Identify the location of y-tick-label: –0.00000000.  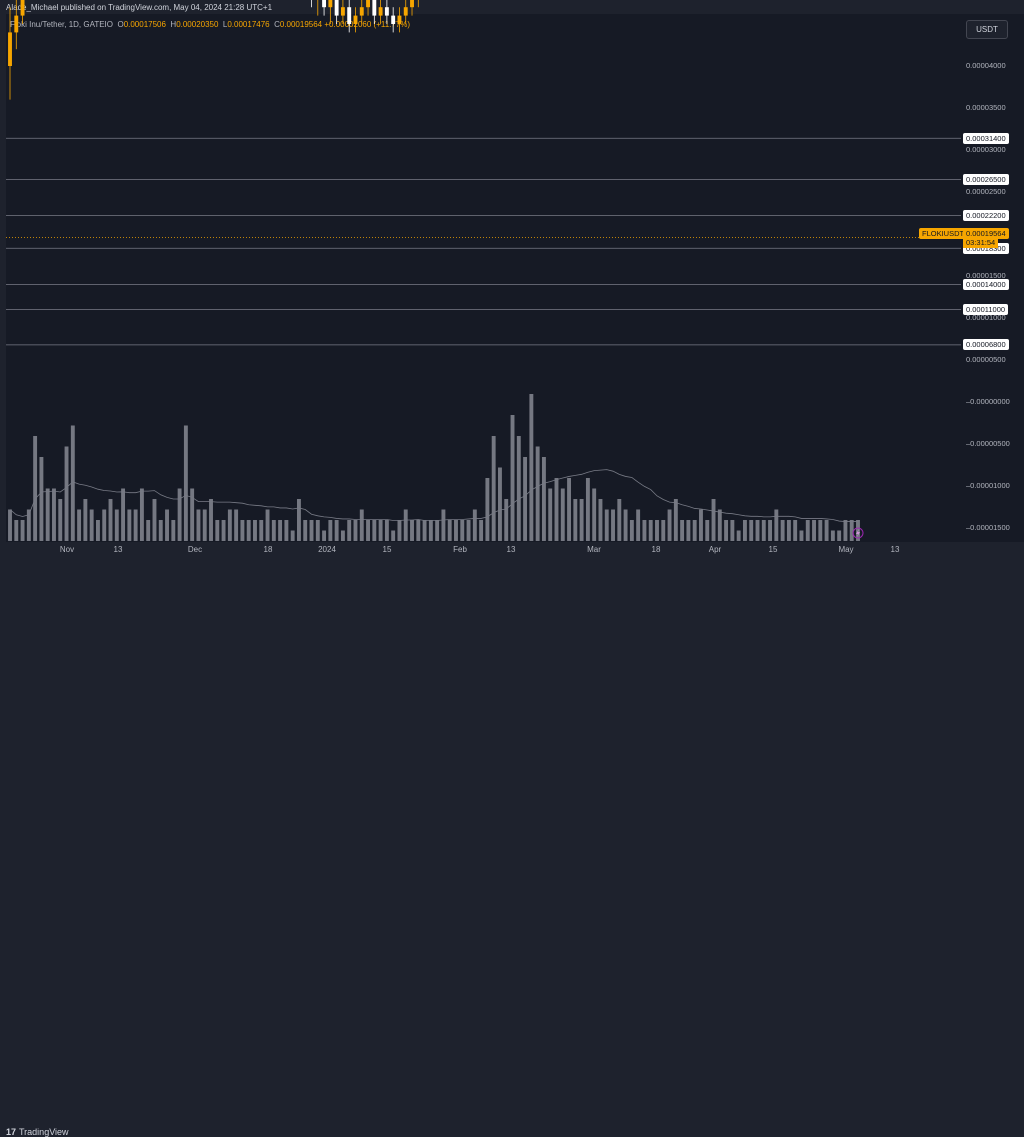
(988, 401).